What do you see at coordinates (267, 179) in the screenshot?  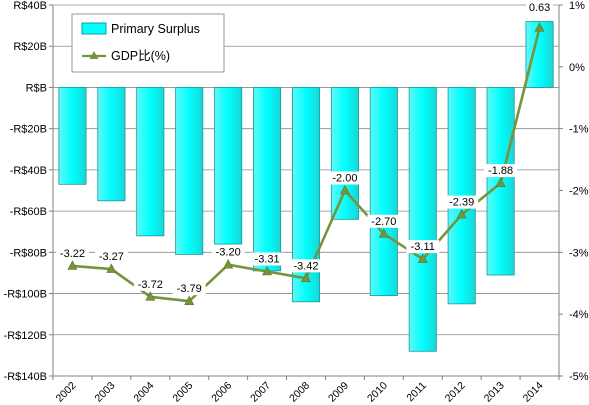 I see `bar-2007` at bounding box center [267, 179].